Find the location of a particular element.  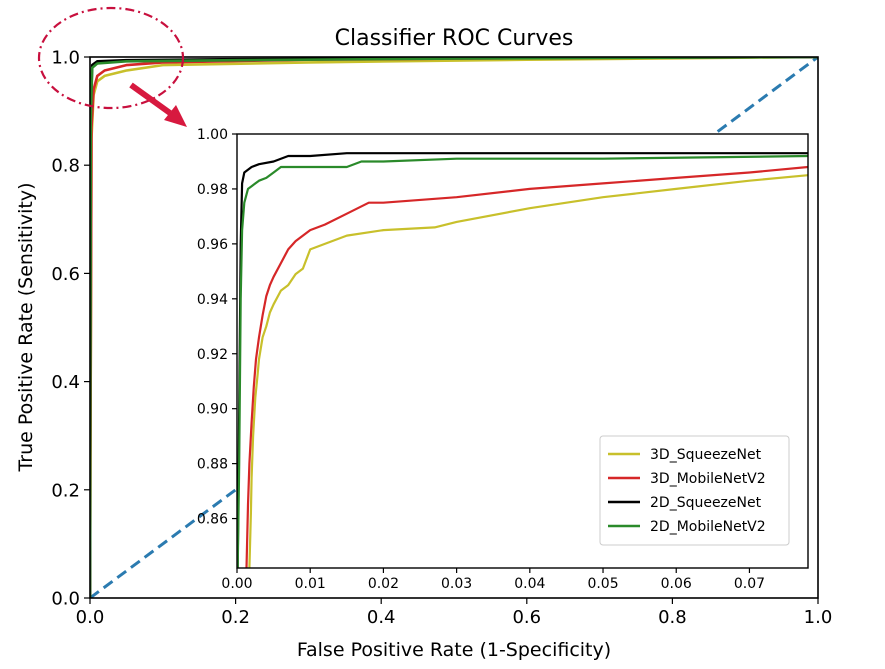

inset-y-tick-label: 0.96 is located at coordinates (212, 245).